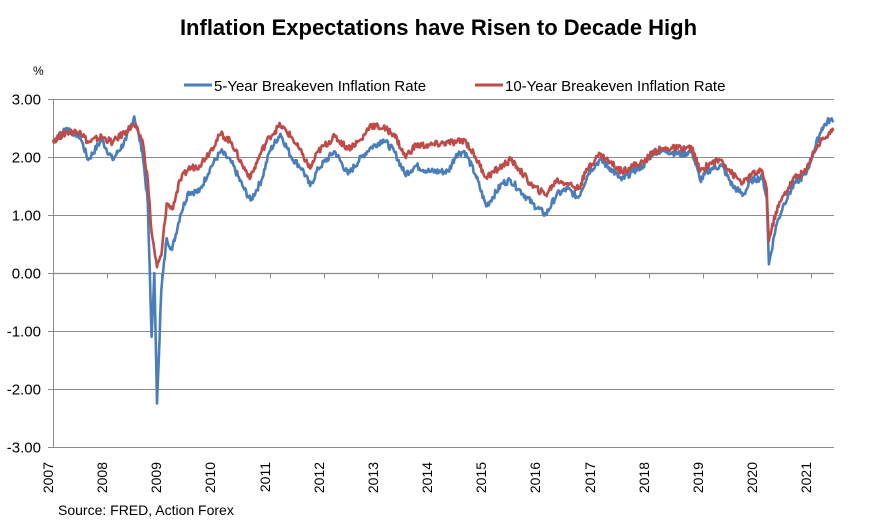 The height and width of the screenshot is (524, 877). I want to click on y-tick-labels: -3.00 -2.00 -1.00 0.00 1.00 2.00 3.00, so click(24, 274).